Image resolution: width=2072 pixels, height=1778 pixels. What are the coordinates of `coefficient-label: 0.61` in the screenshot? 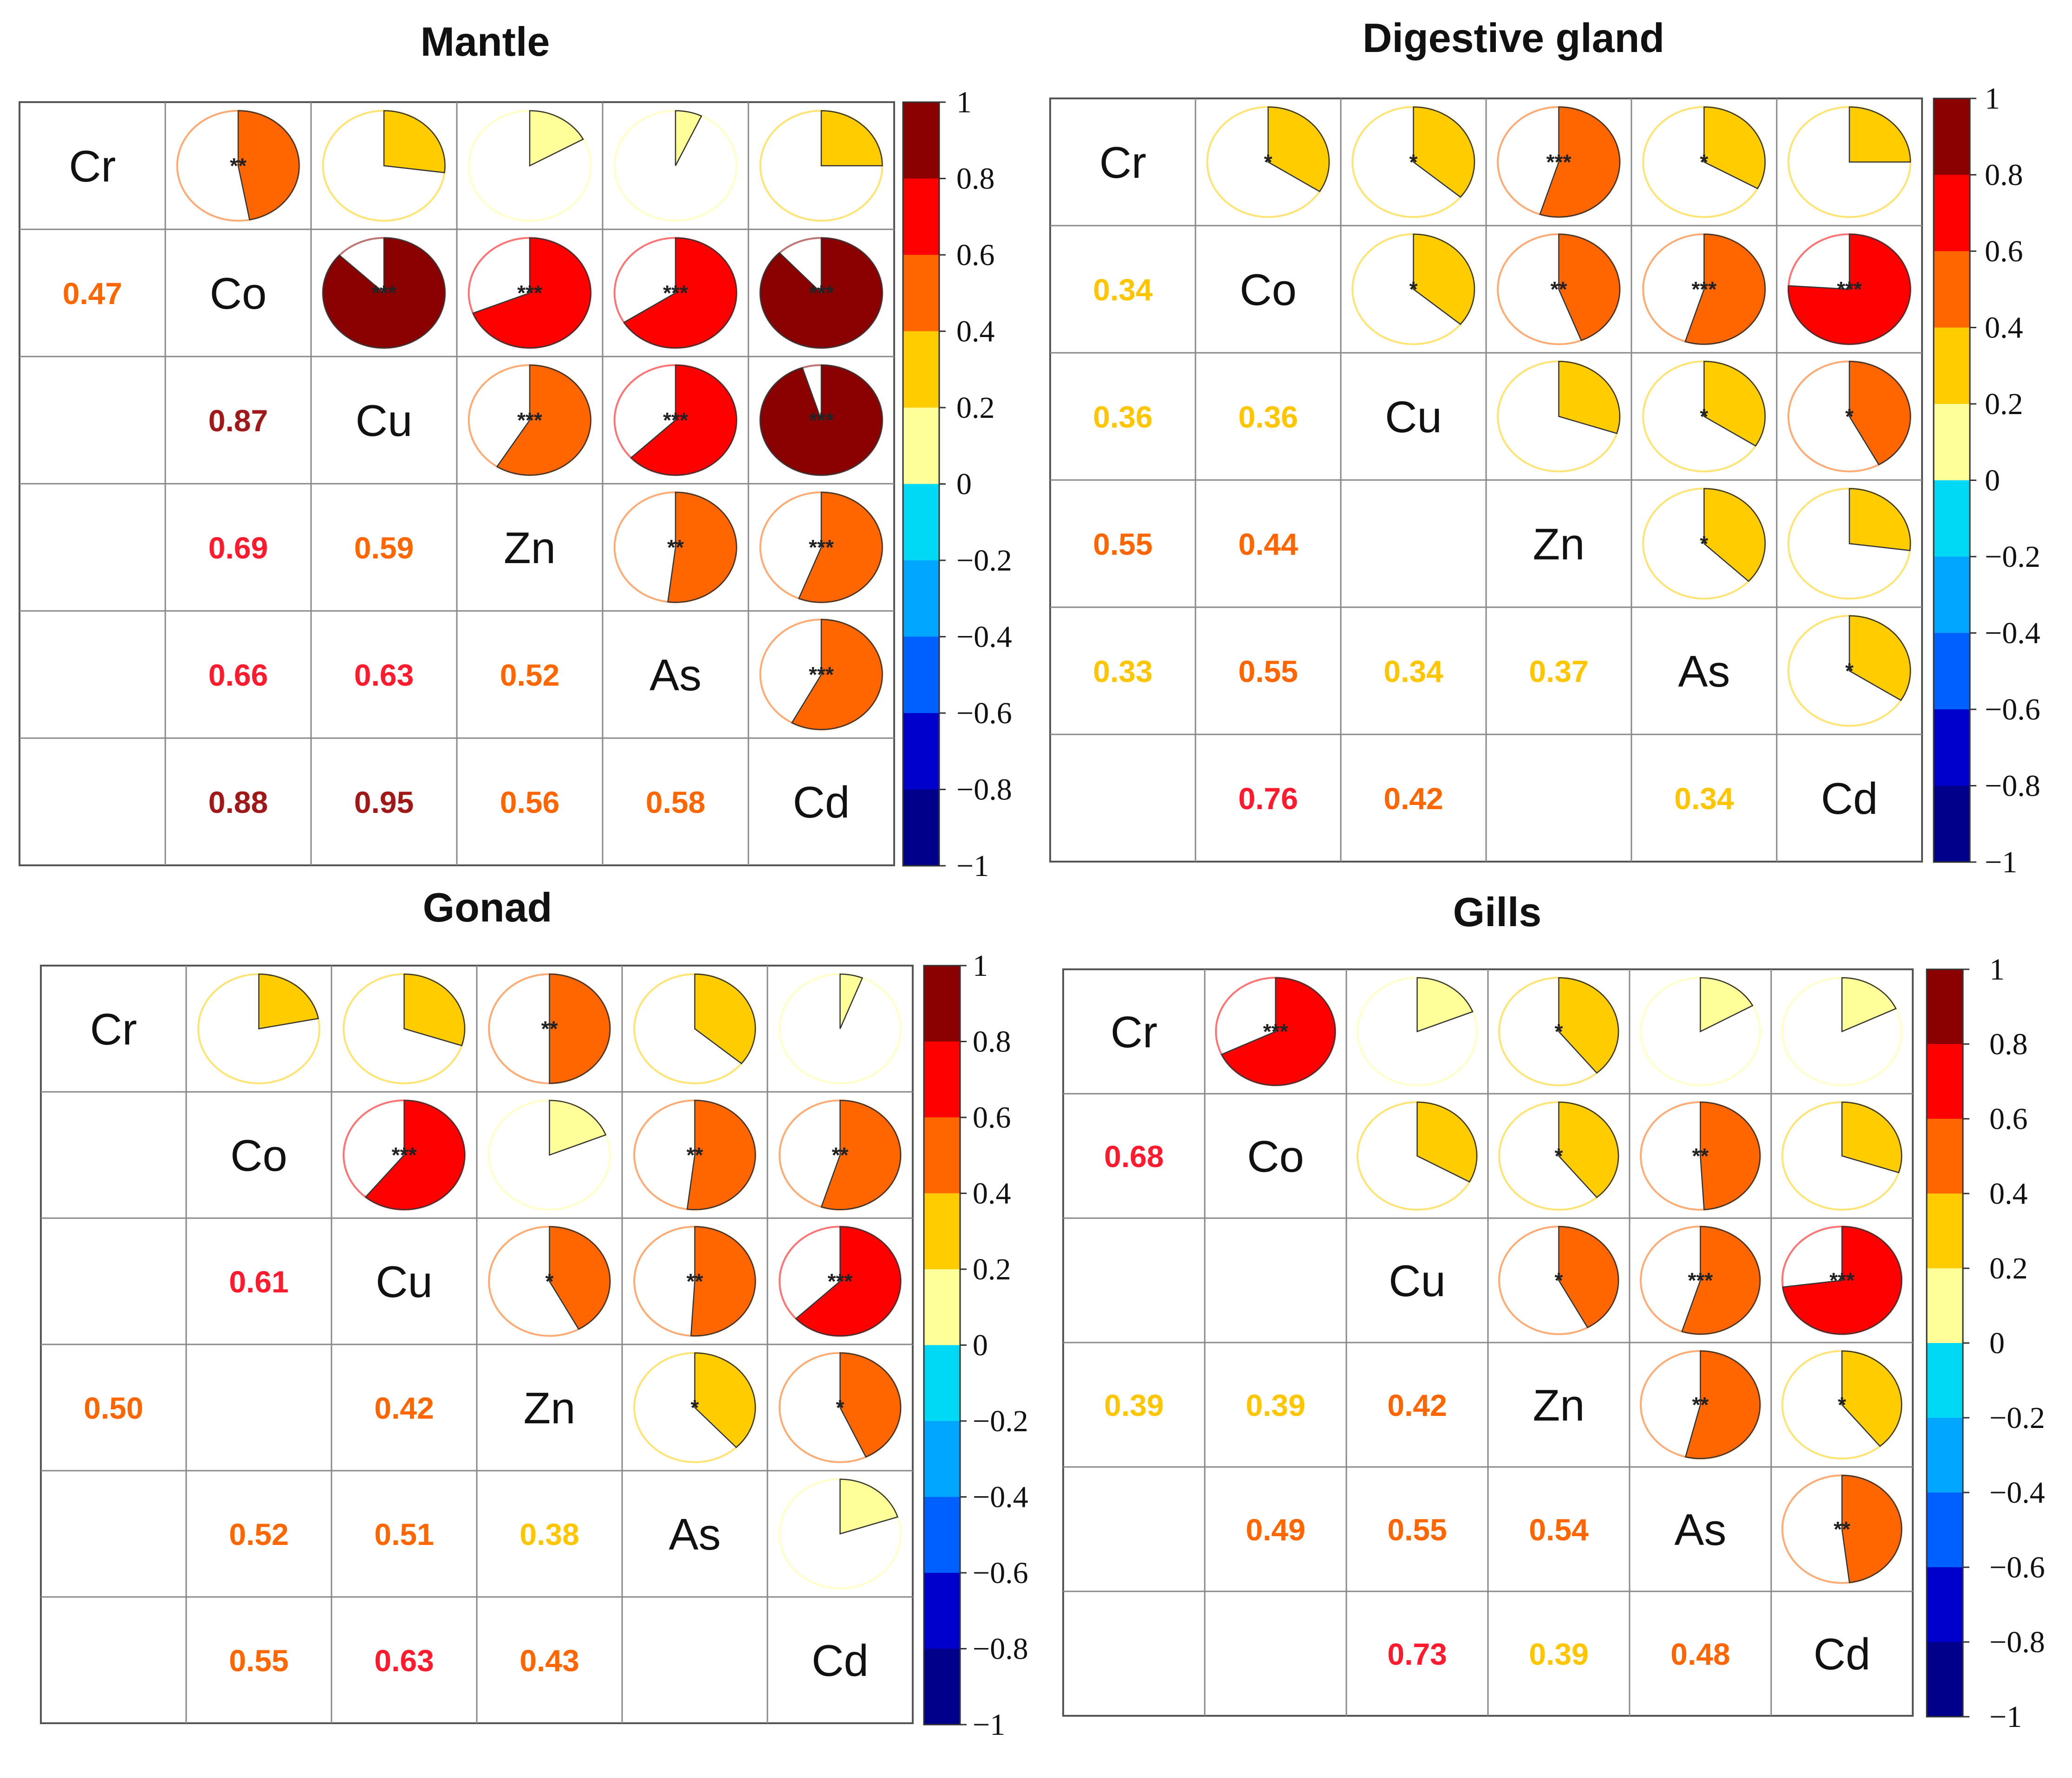 It's located at (258, 1282).